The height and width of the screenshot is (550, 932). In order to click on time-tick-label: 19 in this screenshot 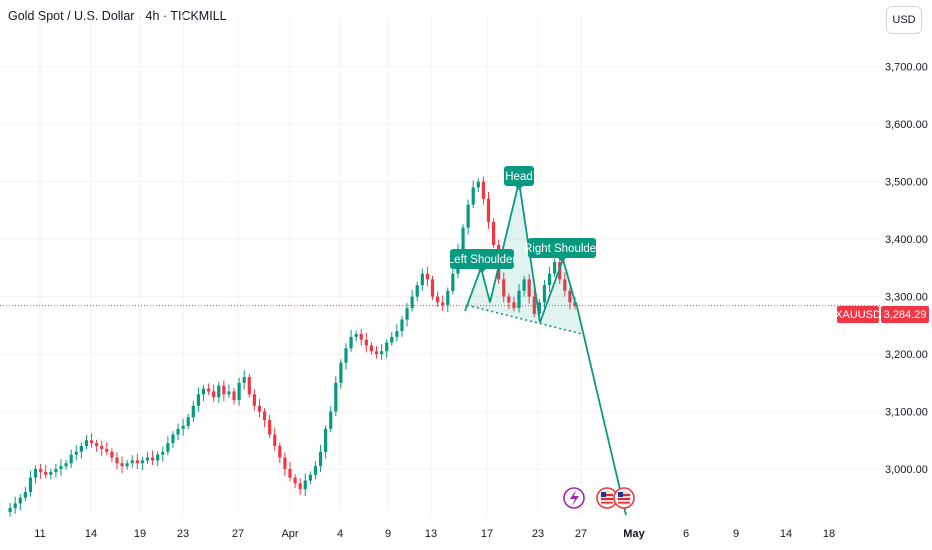, I will do `click(140, 534)`.